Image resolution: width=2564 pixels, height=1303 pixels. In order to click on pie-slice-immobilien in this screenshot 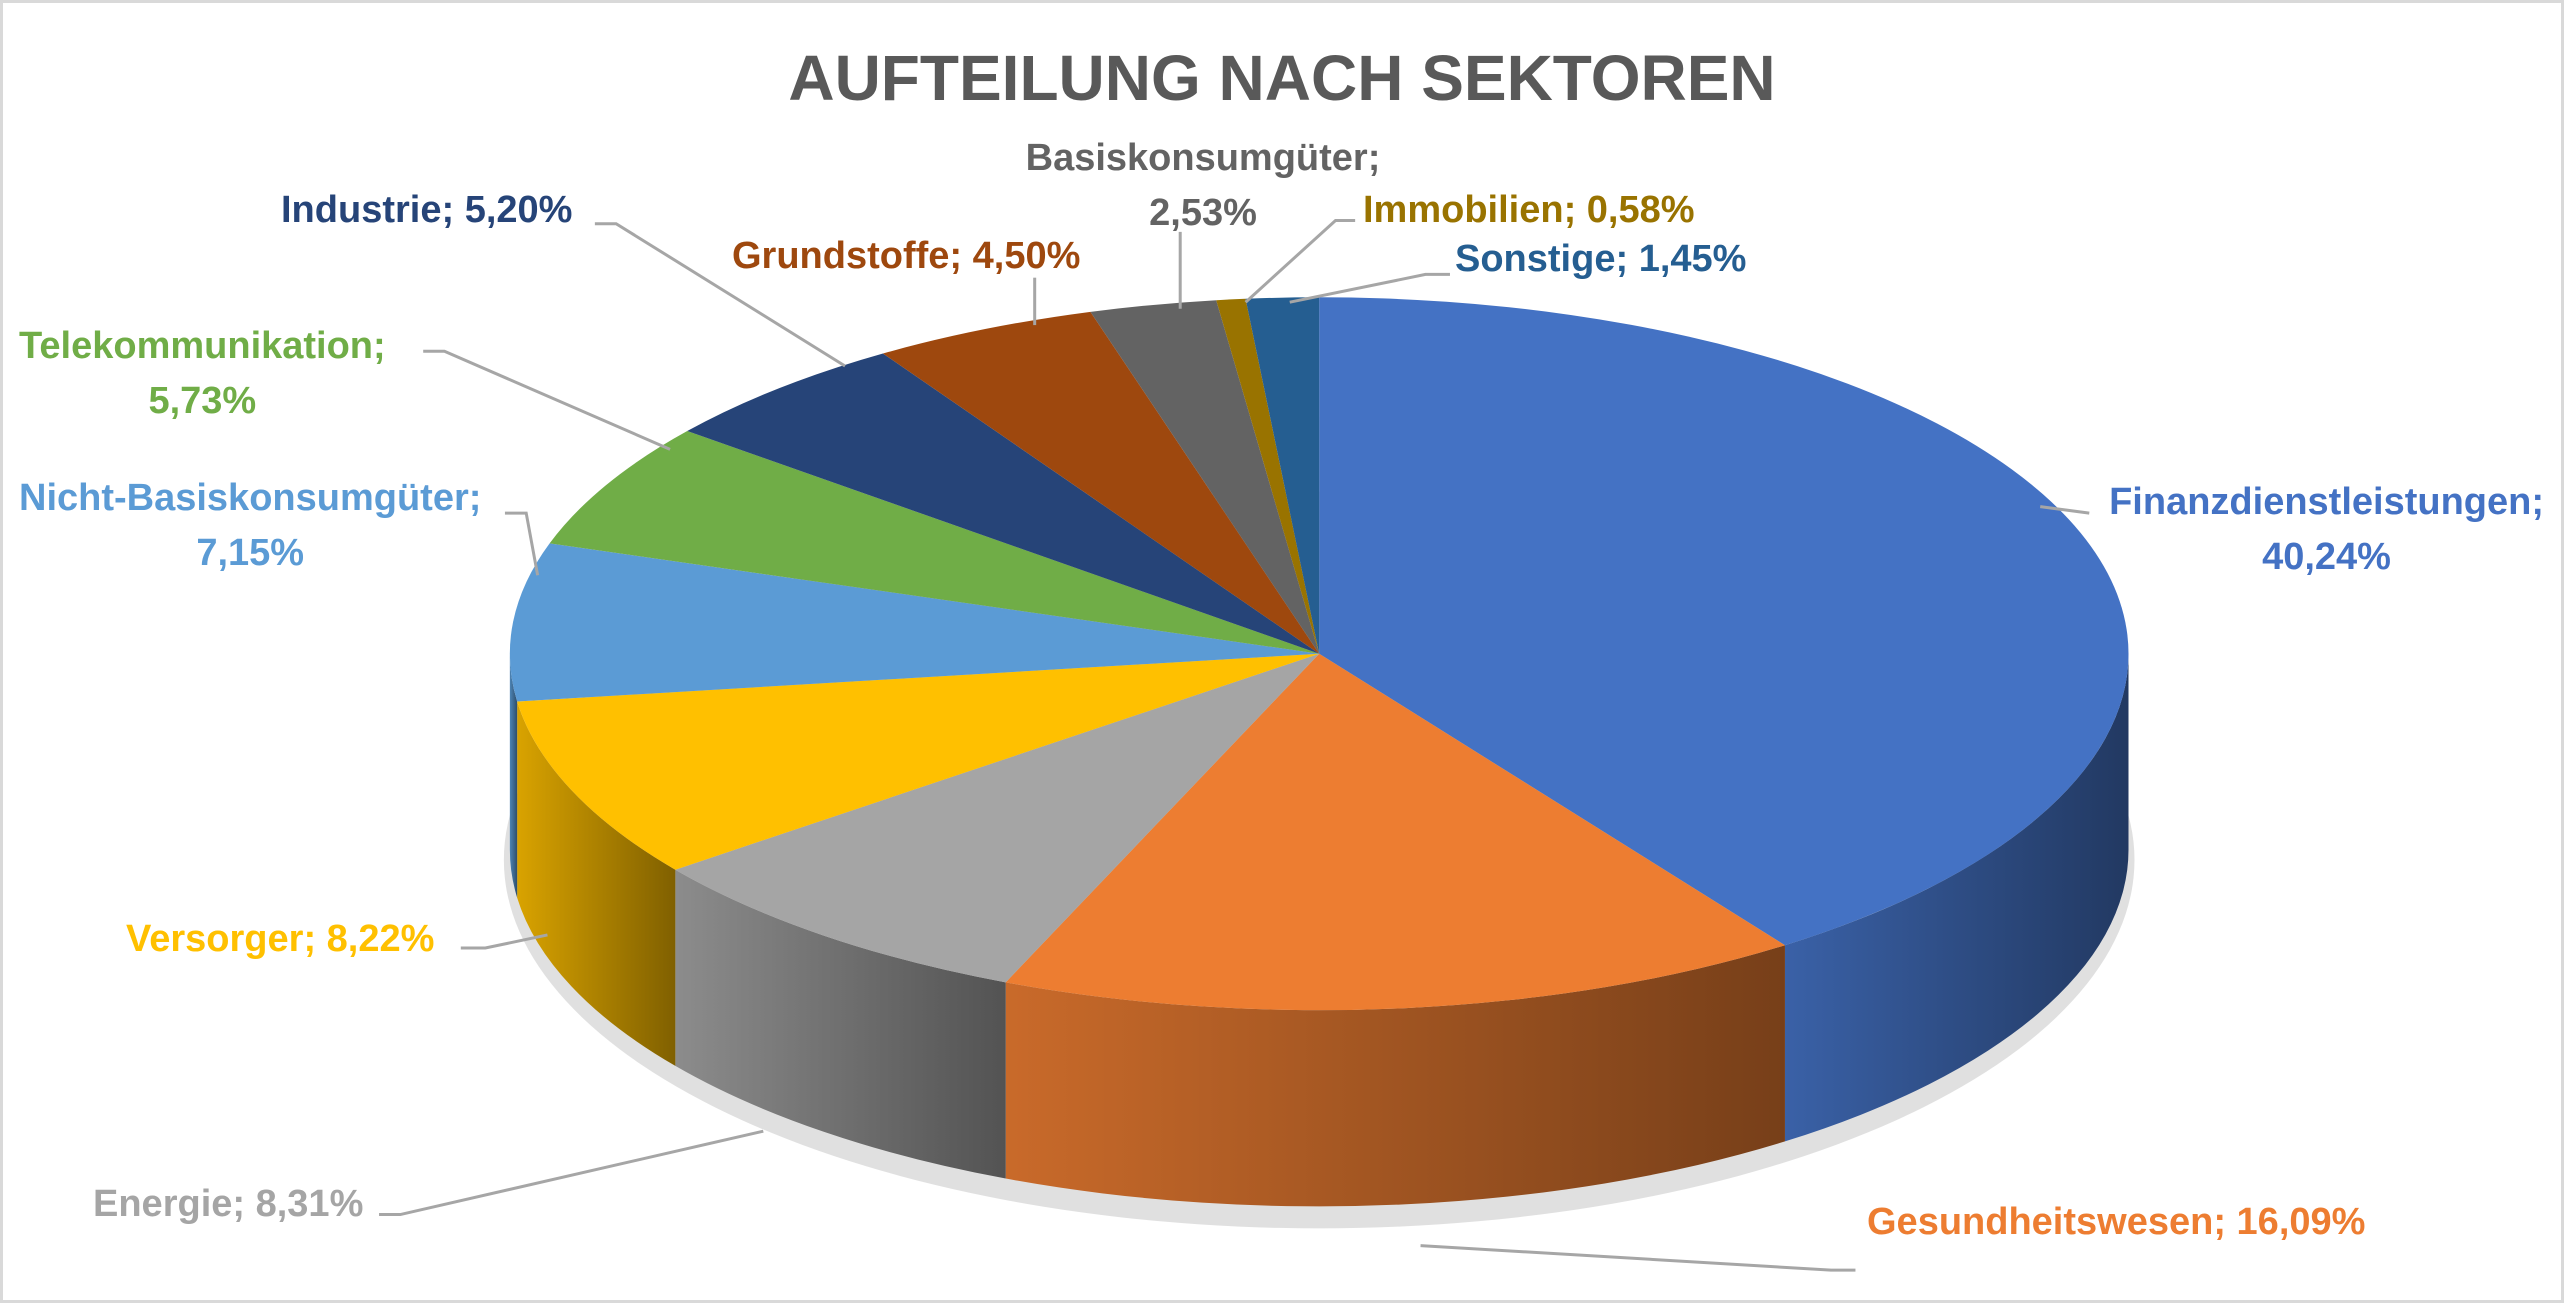, I will do `click(1268, 476)`.